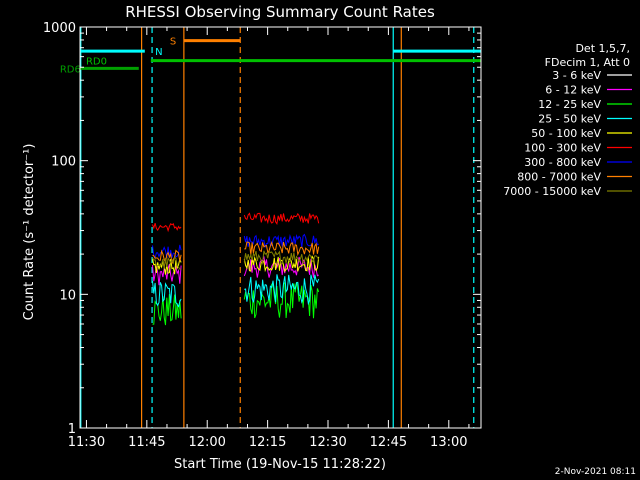  Describe the element at coordinates (173, 42) in the screenshot. I see `flag-label-s: S` at that location.